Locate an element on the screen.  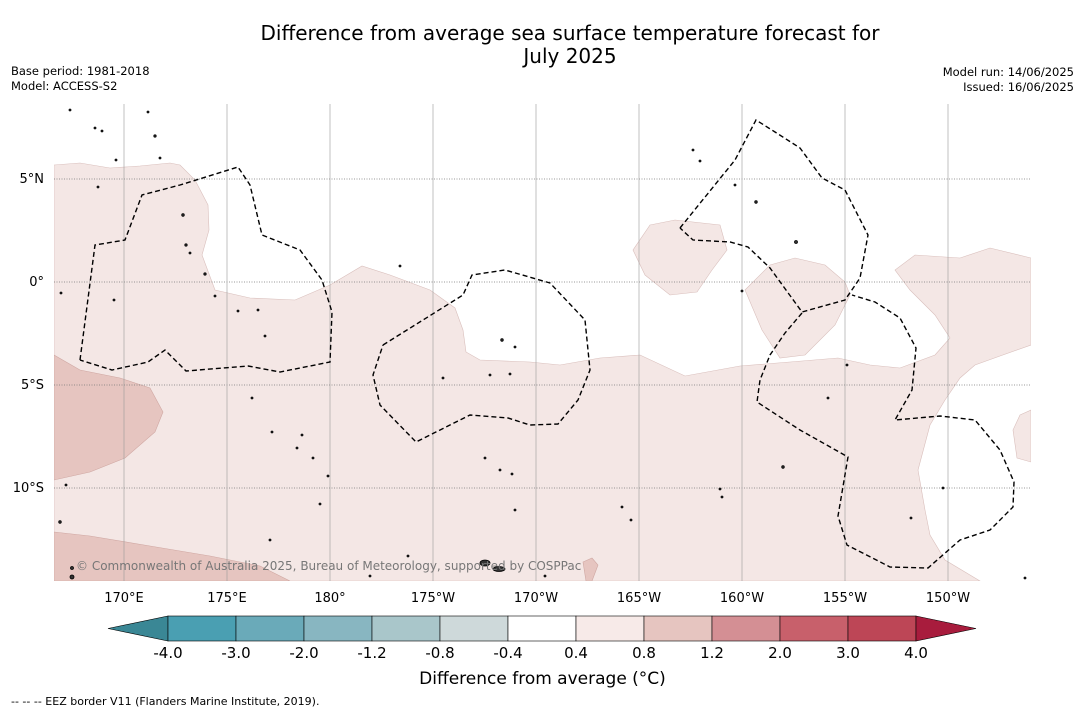
lat-label-0: 0° is located at coordinates (36, 282).